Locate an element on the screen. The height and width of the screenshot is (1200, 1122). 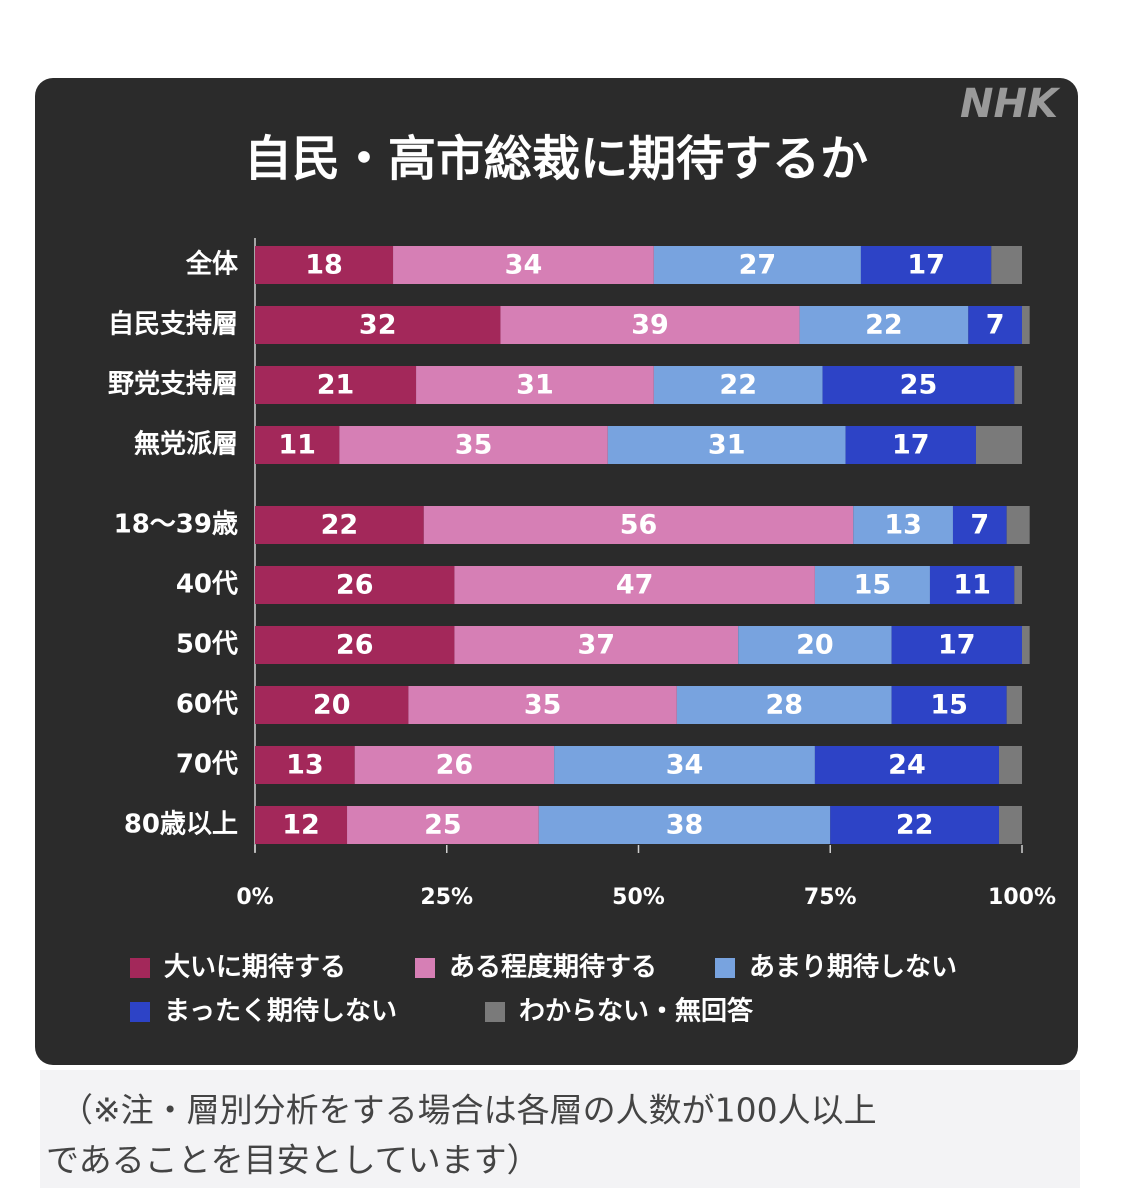
value-label: 18 is located at coordinates (324, 265).